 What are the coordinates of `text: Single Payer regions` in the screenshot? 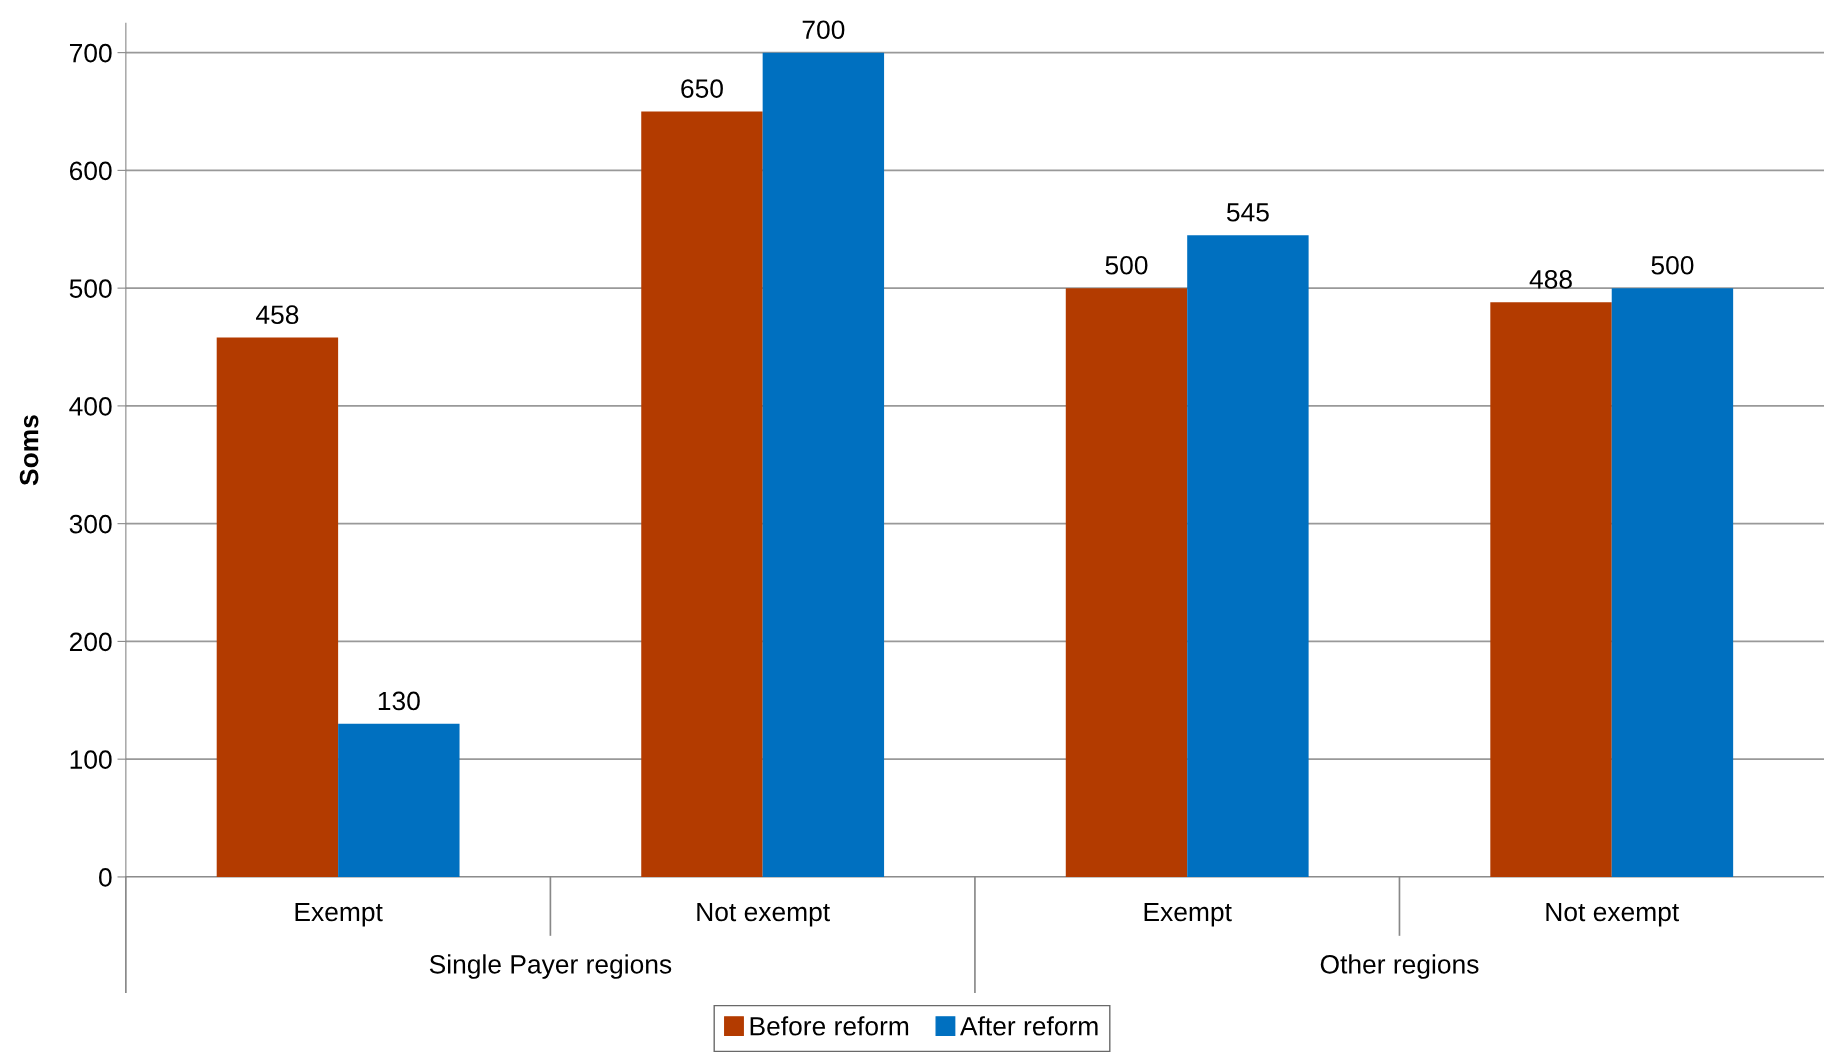 It's located at (550, 966).